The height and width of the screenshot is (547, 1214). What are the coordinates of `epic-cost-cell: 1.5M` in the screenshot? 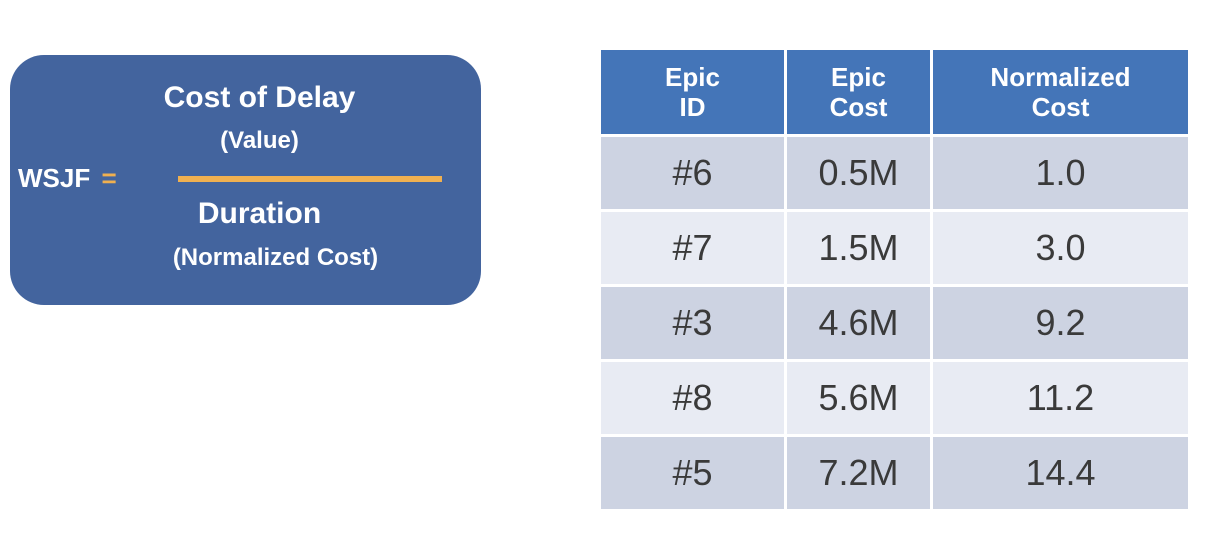 It's located at (858, 248).